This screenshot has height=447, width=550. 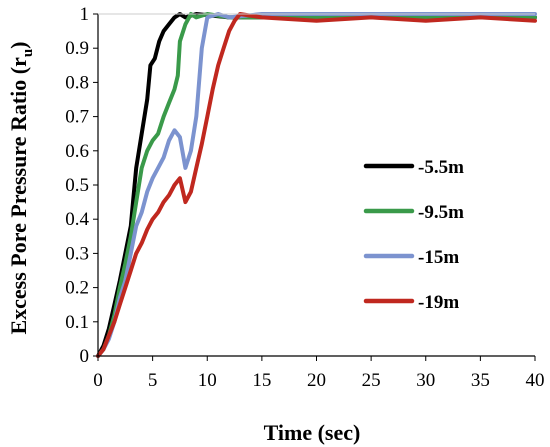 I want to click on x-tick-label: 35, so click(x=480, y=380).